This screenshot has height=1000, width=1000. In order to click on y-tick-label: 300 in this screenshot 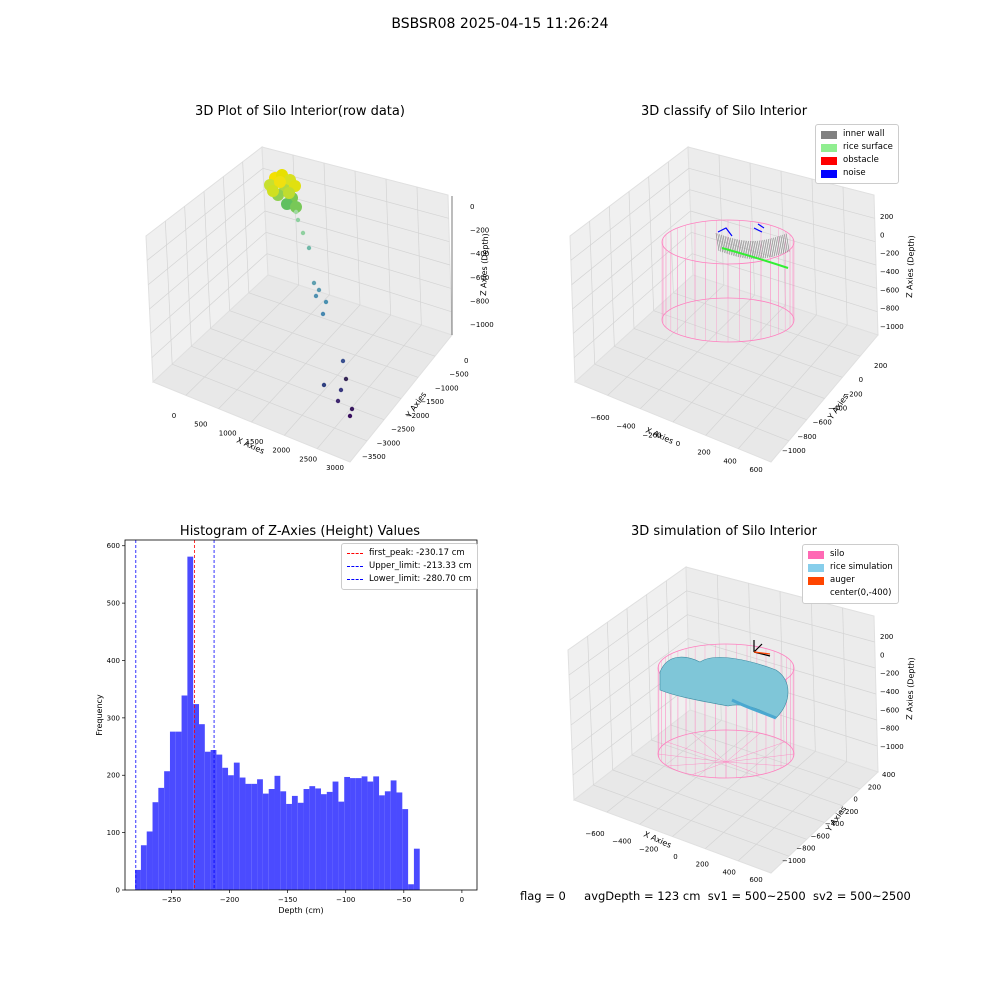, I will do `click(113, 718)`.